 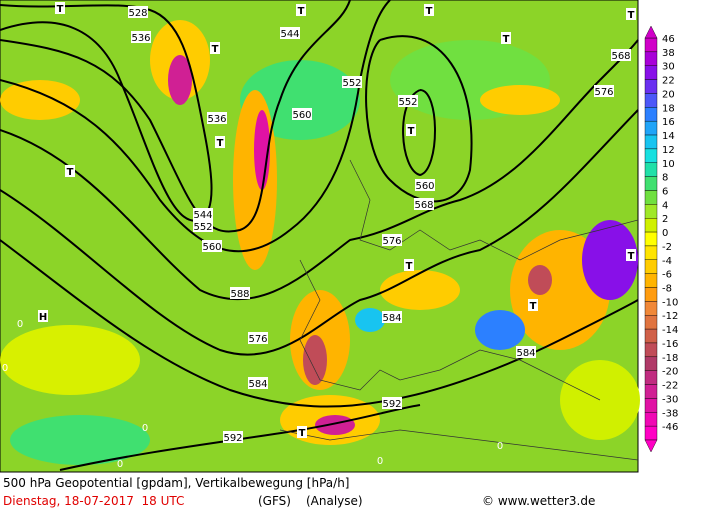 What do you see at coordinates (668, 108) in the screenshot?
I see `colorbar-label: 18` at bounding box center [668, 108].